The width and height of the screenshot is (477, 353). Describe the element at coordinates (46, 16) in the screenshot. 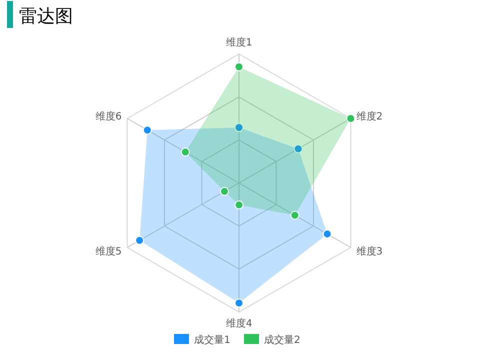

I see `chart-title: 雷达图` at that location.